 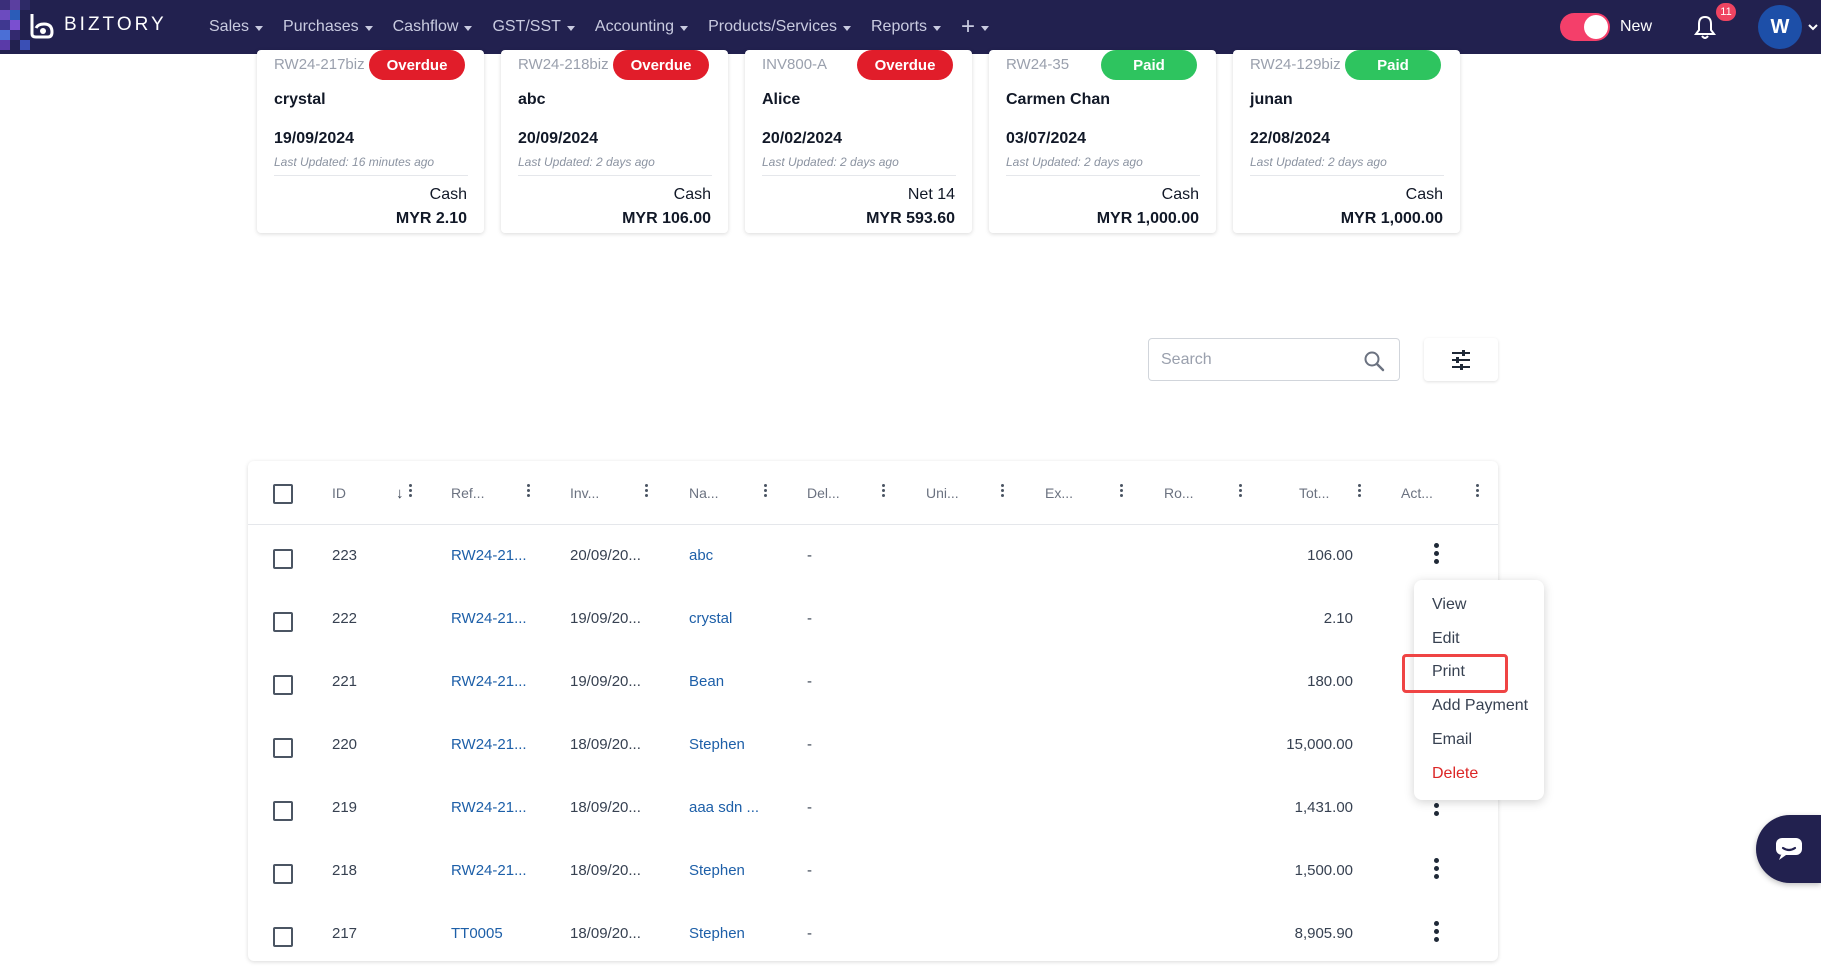 I want to click on cell-total: 15,000.00, so click(x=1319, y=744).